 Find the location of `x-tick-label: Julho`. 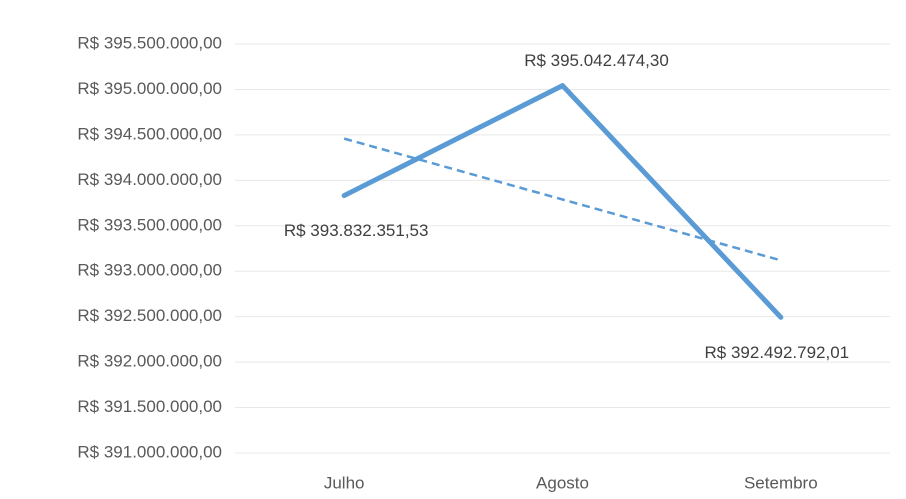

x-tick-label: Julho is located at coordinates (344, 482).